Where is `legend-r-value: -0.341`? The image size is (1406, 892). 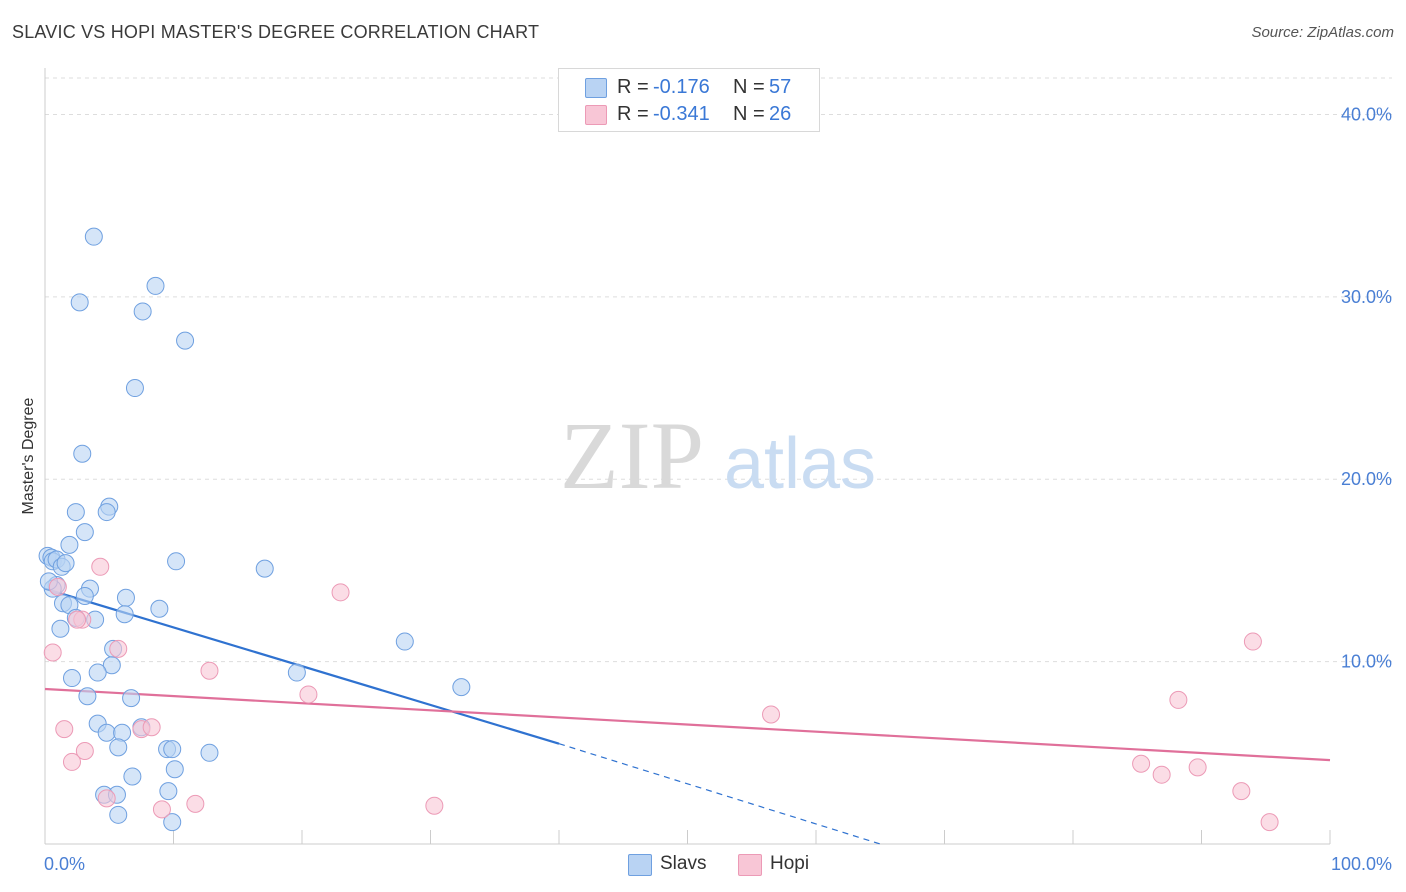
legend-r-value: -0.341 is located at coordinates (681, 114).